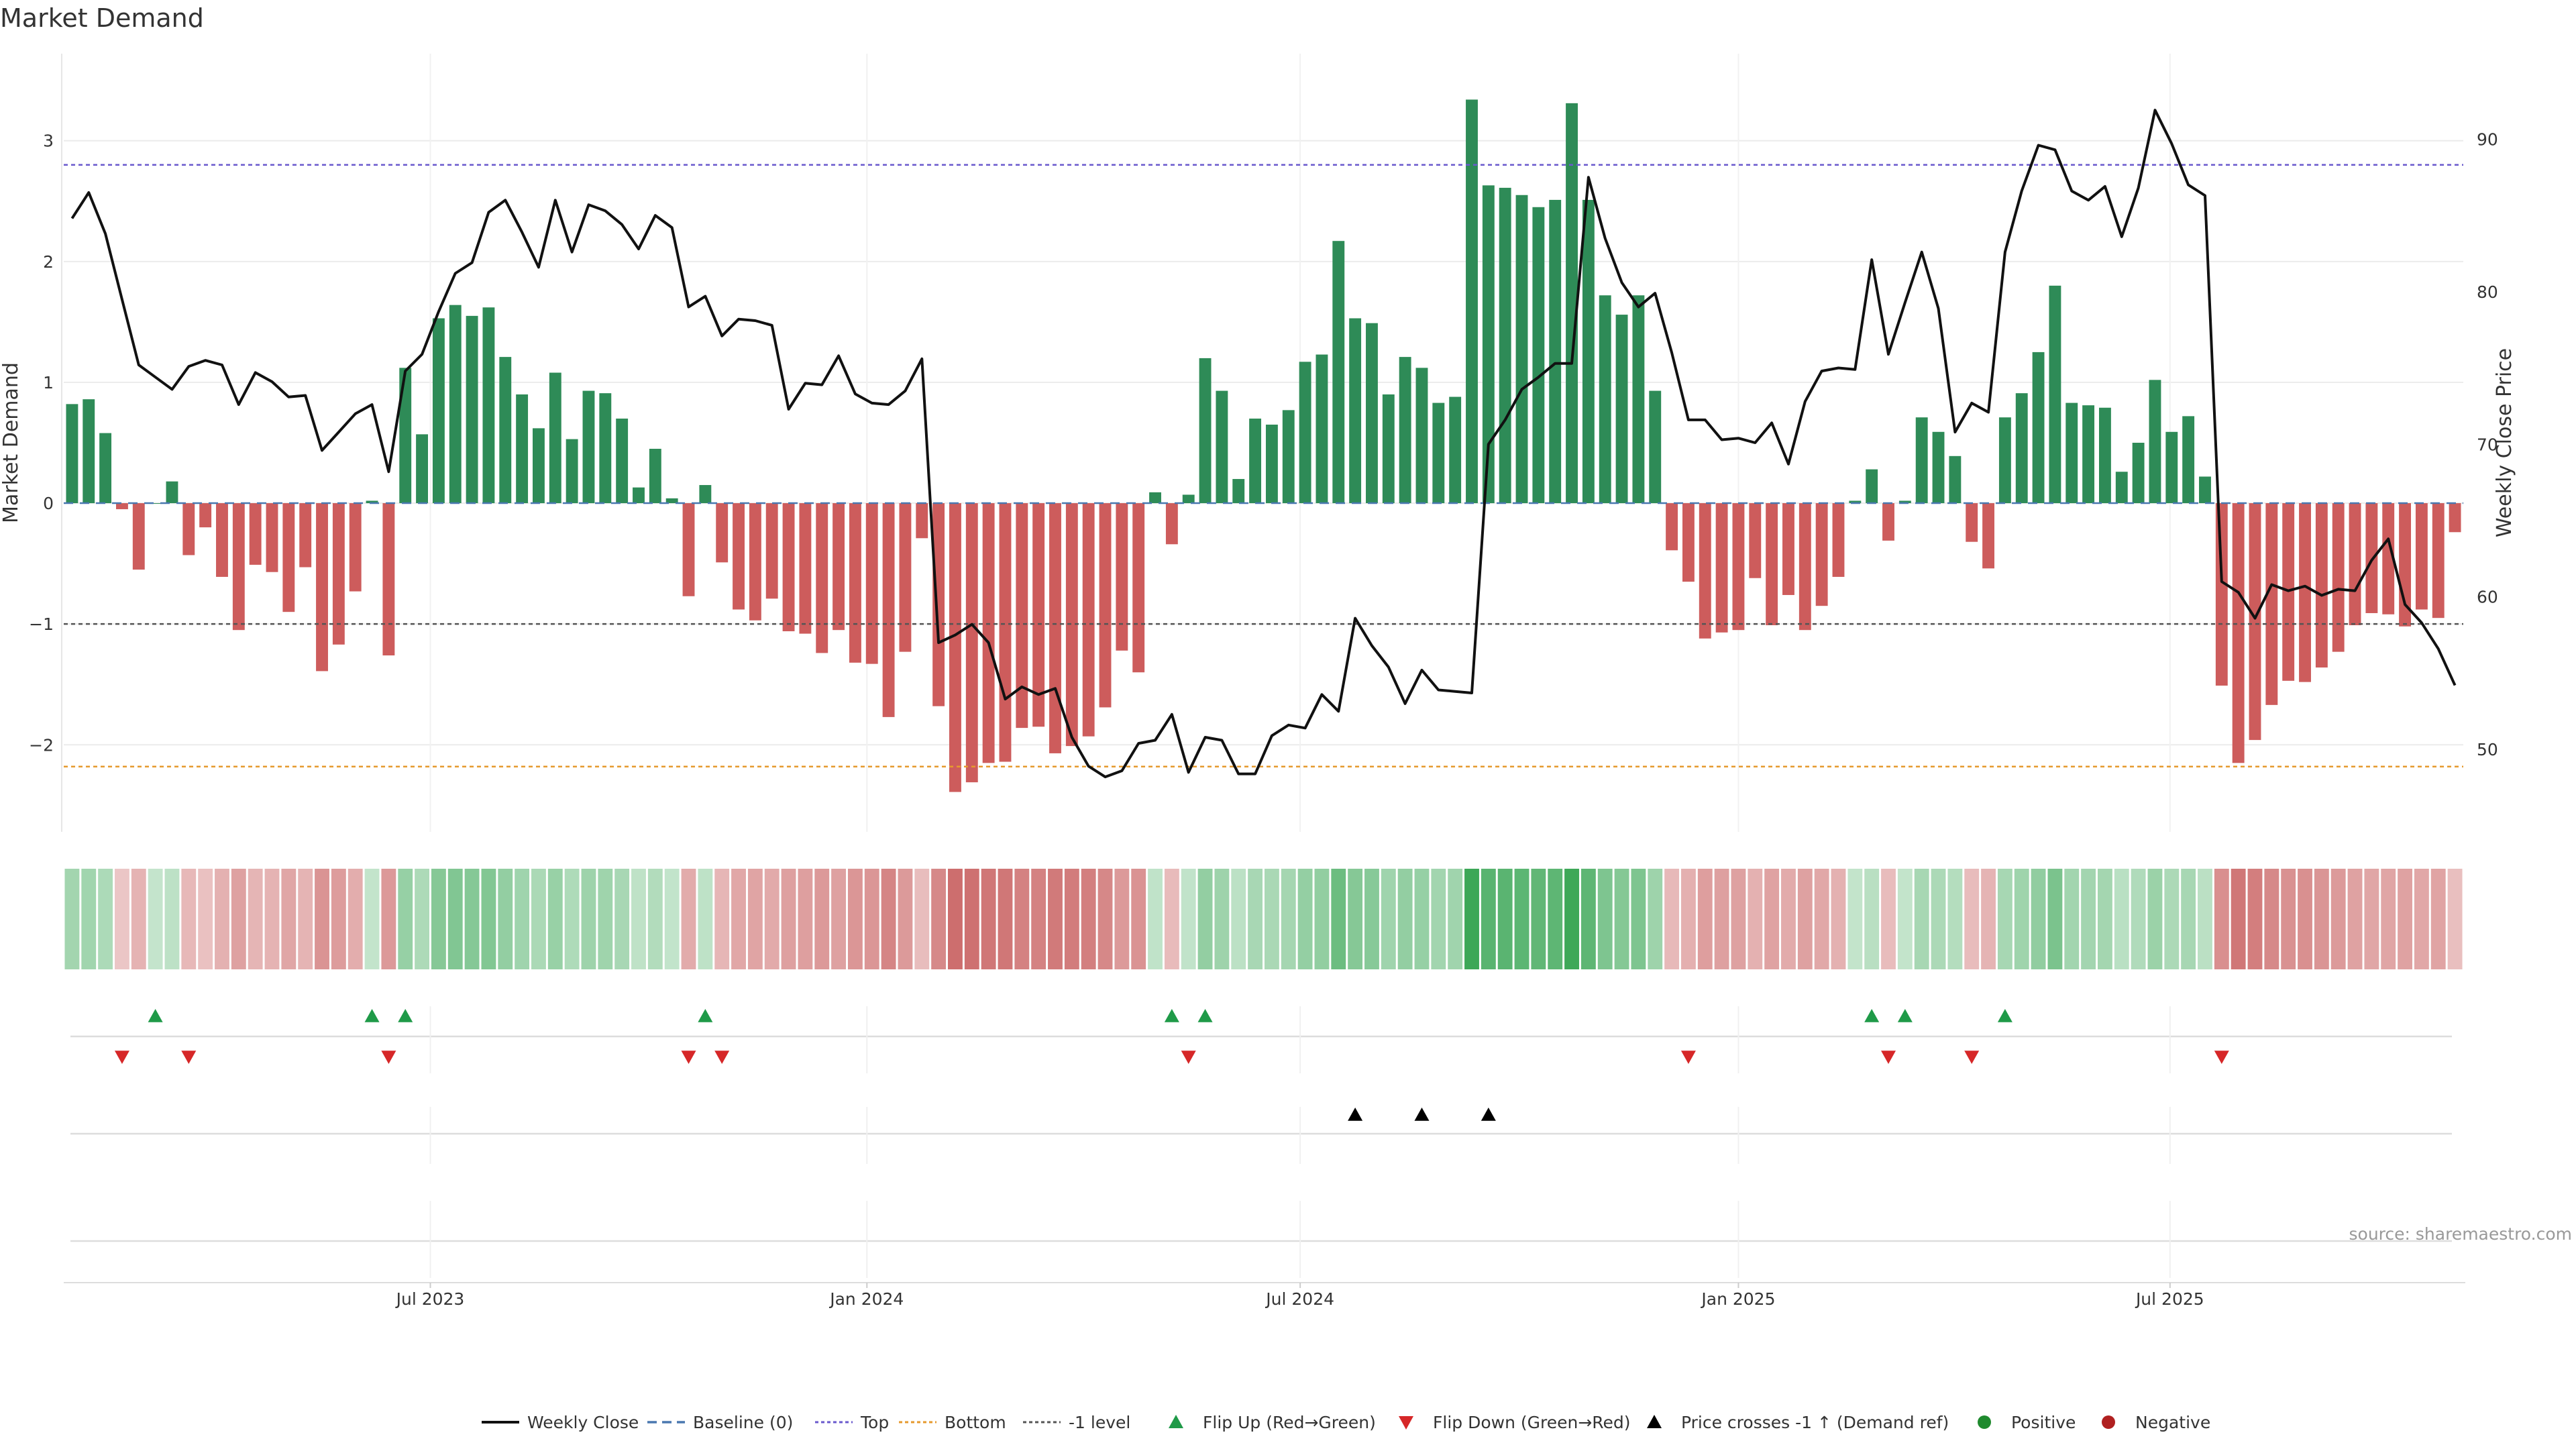  Describe the element at coordinates (1406, 1423) in the screenshot. I see `triangle-down-icon` at that location.